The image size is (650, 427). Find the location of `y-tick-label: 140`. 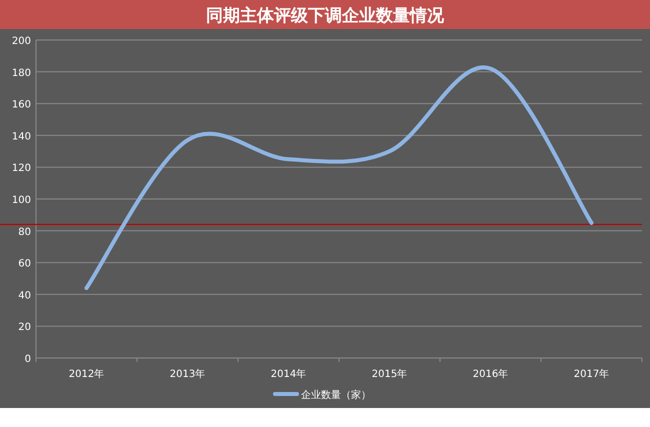

y-tick-label: 140 is located at coordinates (21, 136).